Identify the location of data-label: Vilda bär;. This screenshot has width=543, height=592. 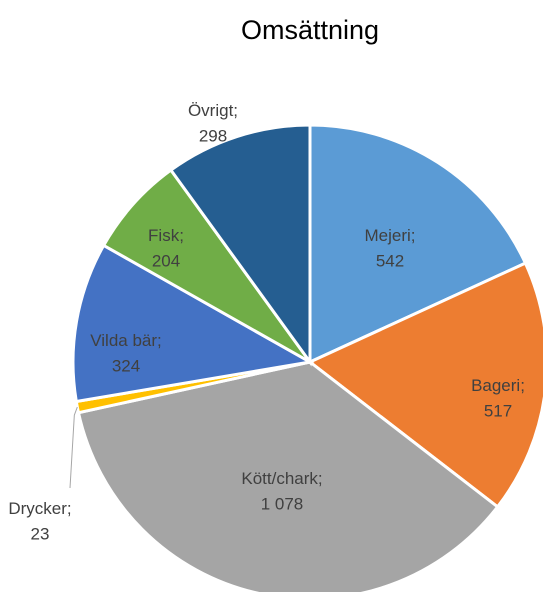
(126, 340).